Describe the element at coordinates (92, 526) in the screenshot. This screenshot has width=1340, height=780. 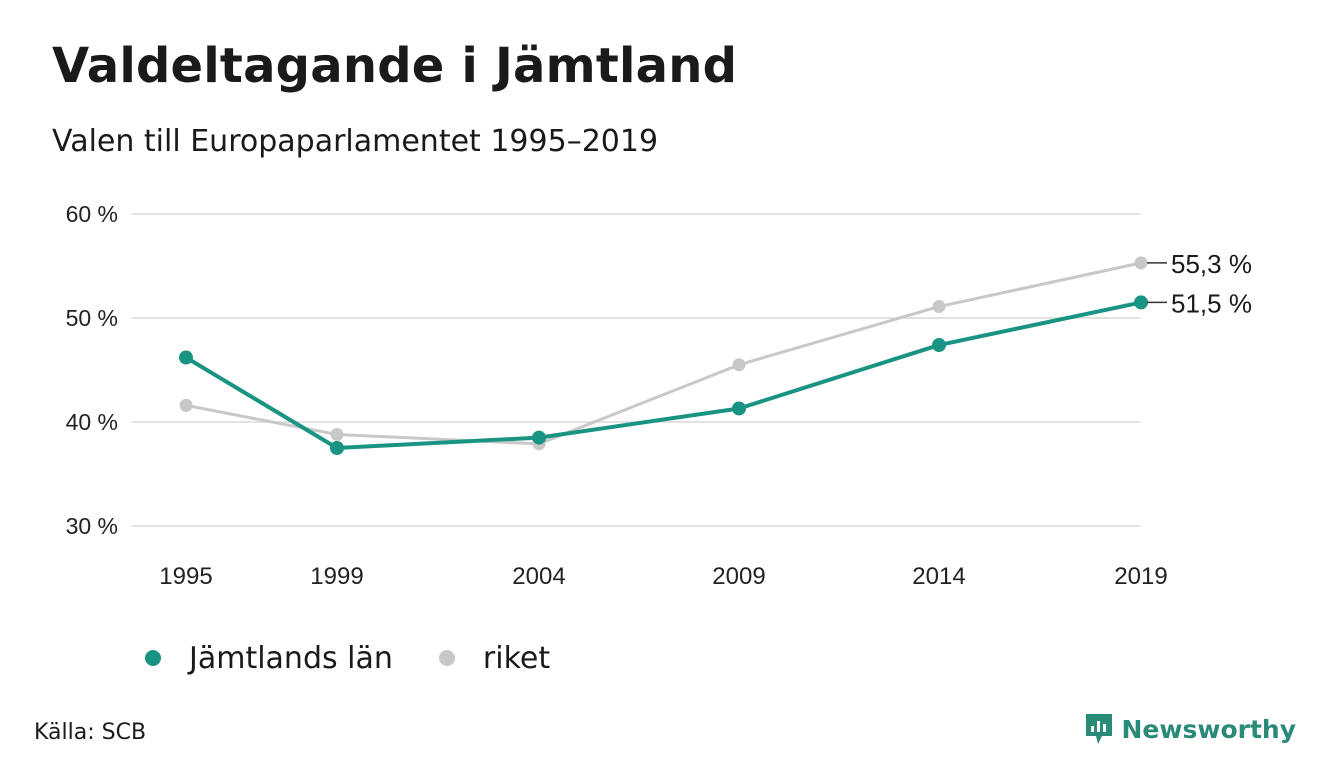
I see `y-tick-label: 30 %` at that location.